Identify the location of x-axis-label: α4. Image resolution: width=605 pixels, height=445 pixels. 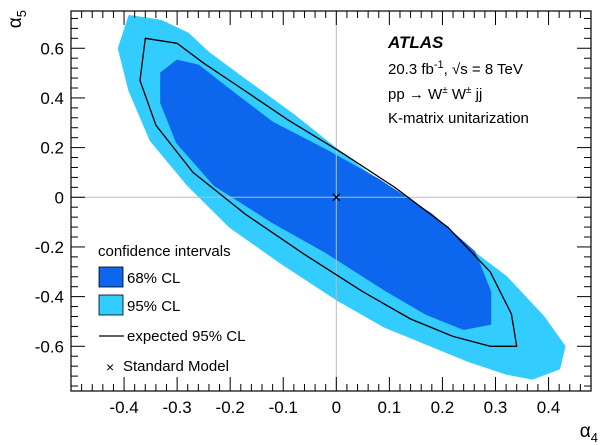
(589, 433).